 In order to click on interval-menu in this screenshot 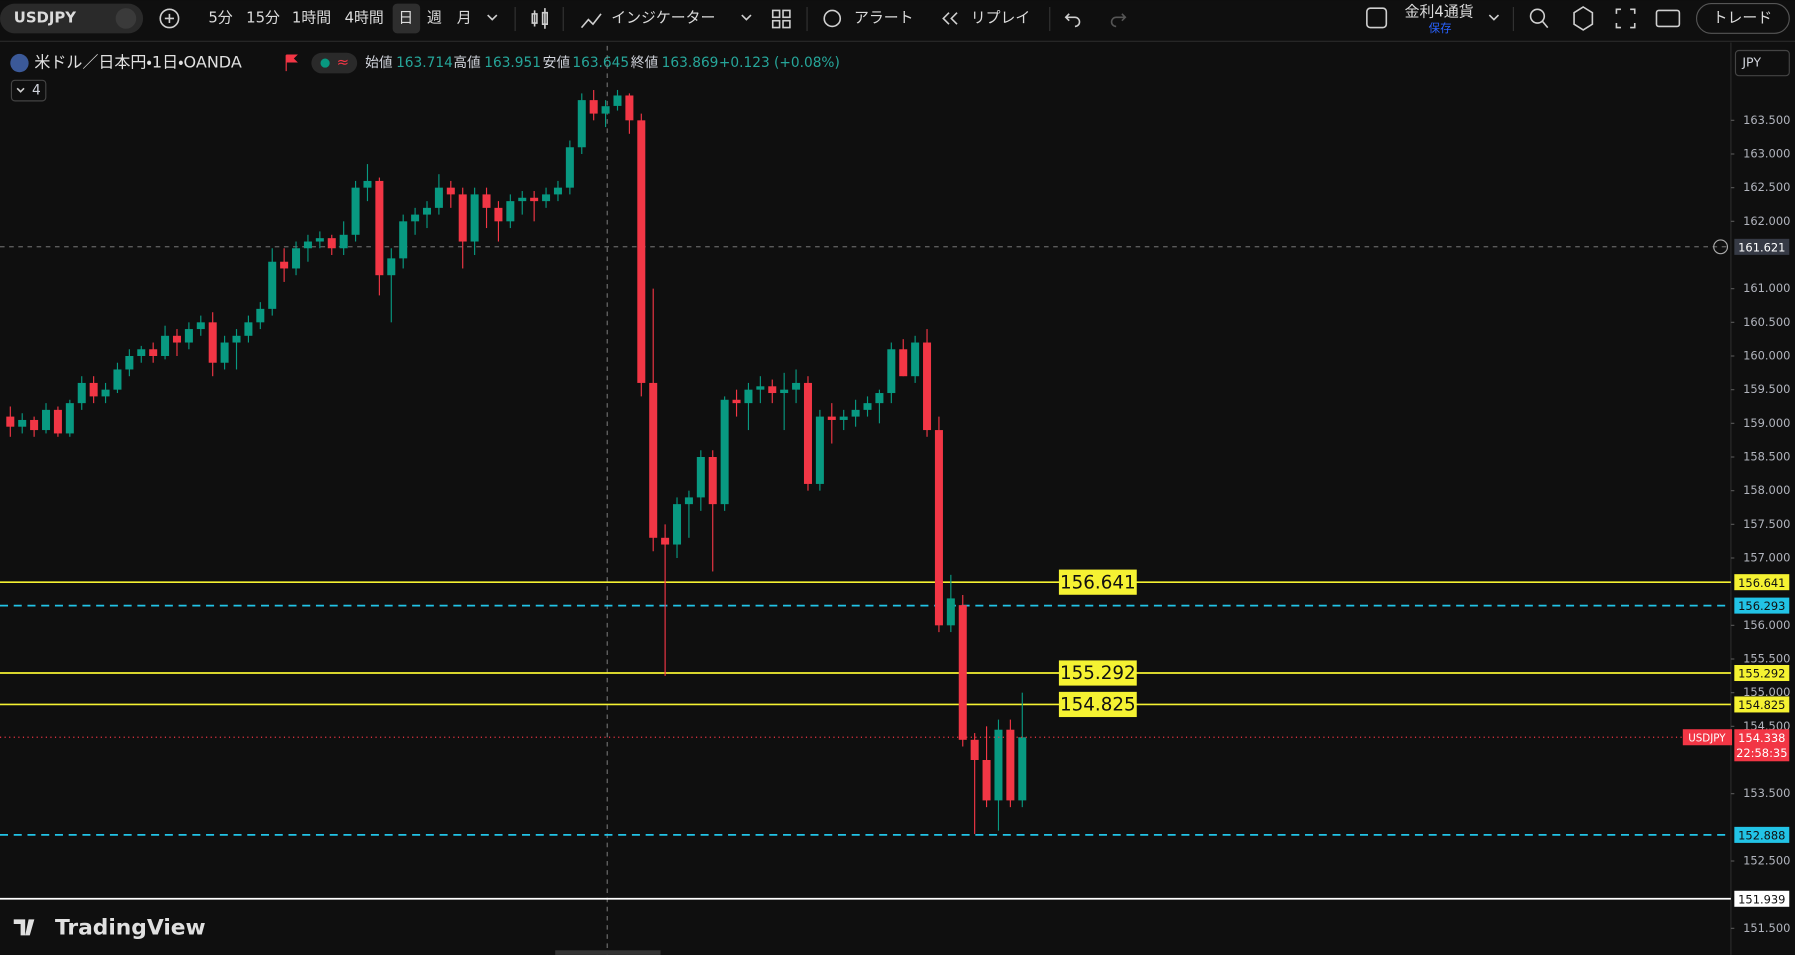, I will do `click(492, 17)`.